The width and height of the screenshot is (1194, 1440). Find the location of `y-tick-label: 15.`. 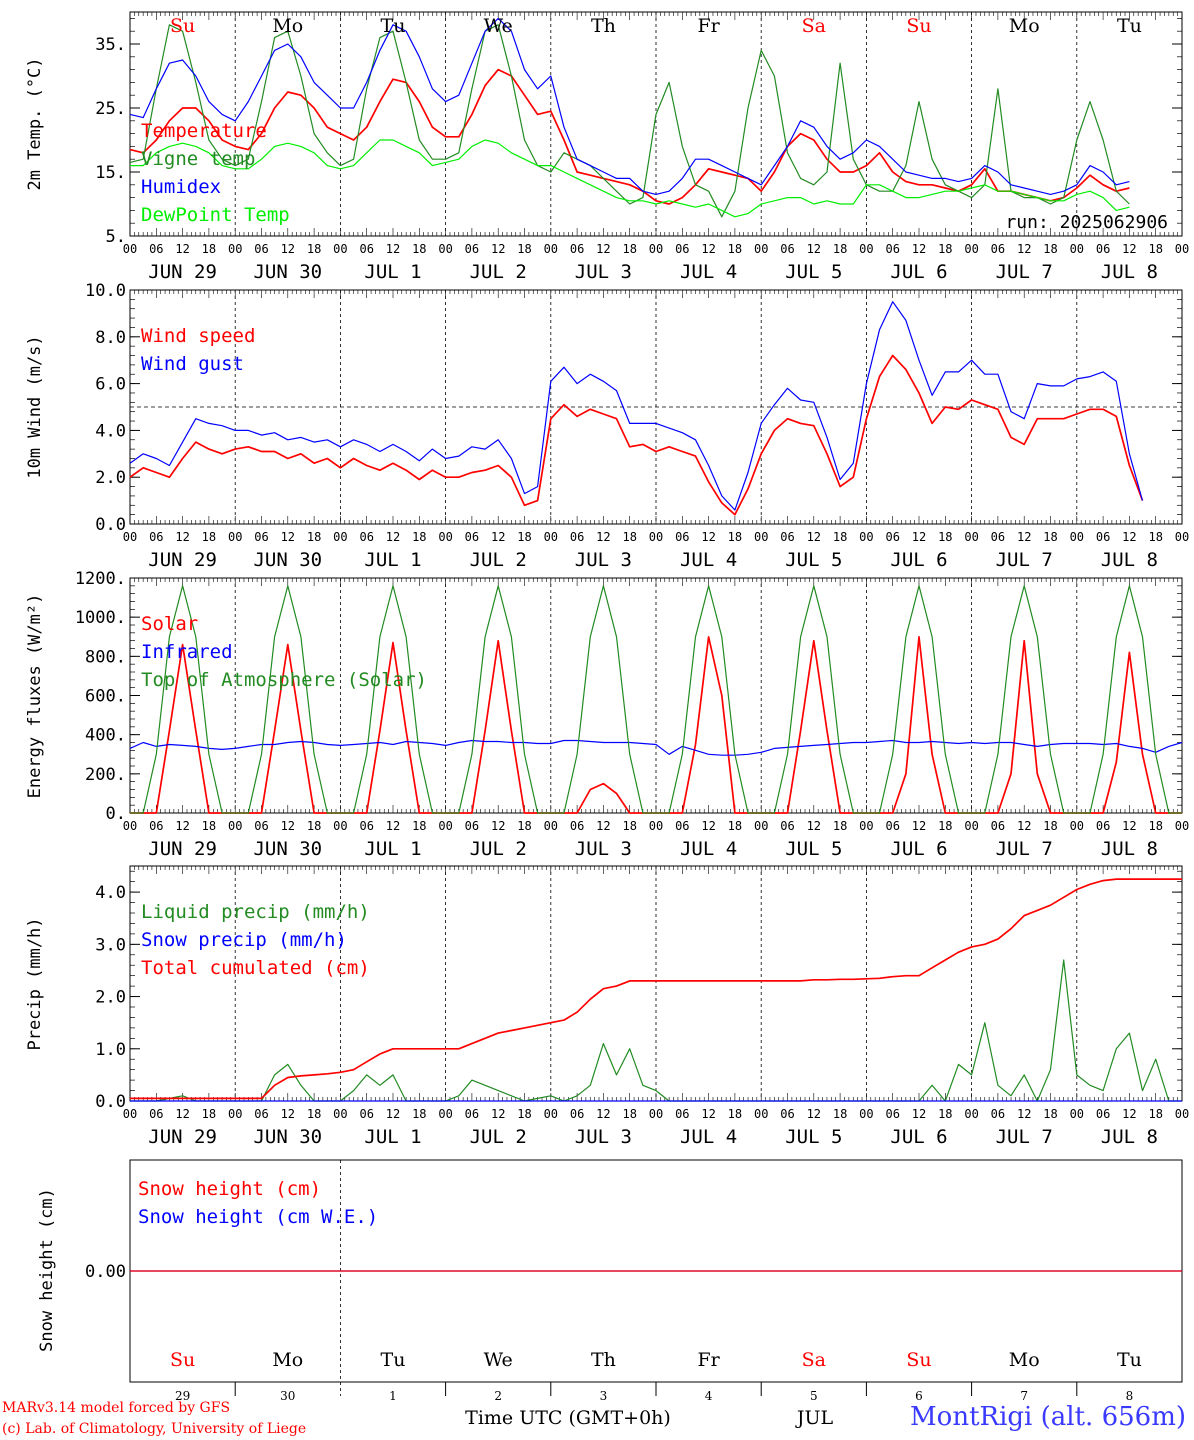

y-tick-label: 15. is located at coordinates (110, 173).